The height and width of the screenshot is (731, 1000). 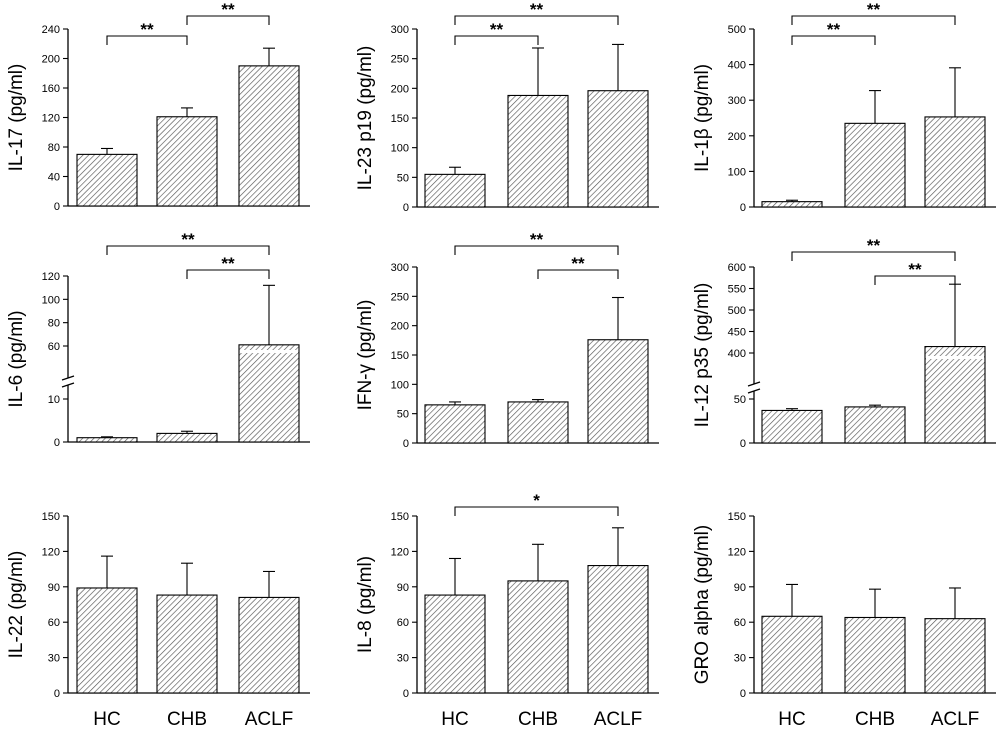 I want to click on panel-2: 0 50 100 150 200 250 300 IL-23 p19 (pg/ml) ** **, so click(x=507, y=107).